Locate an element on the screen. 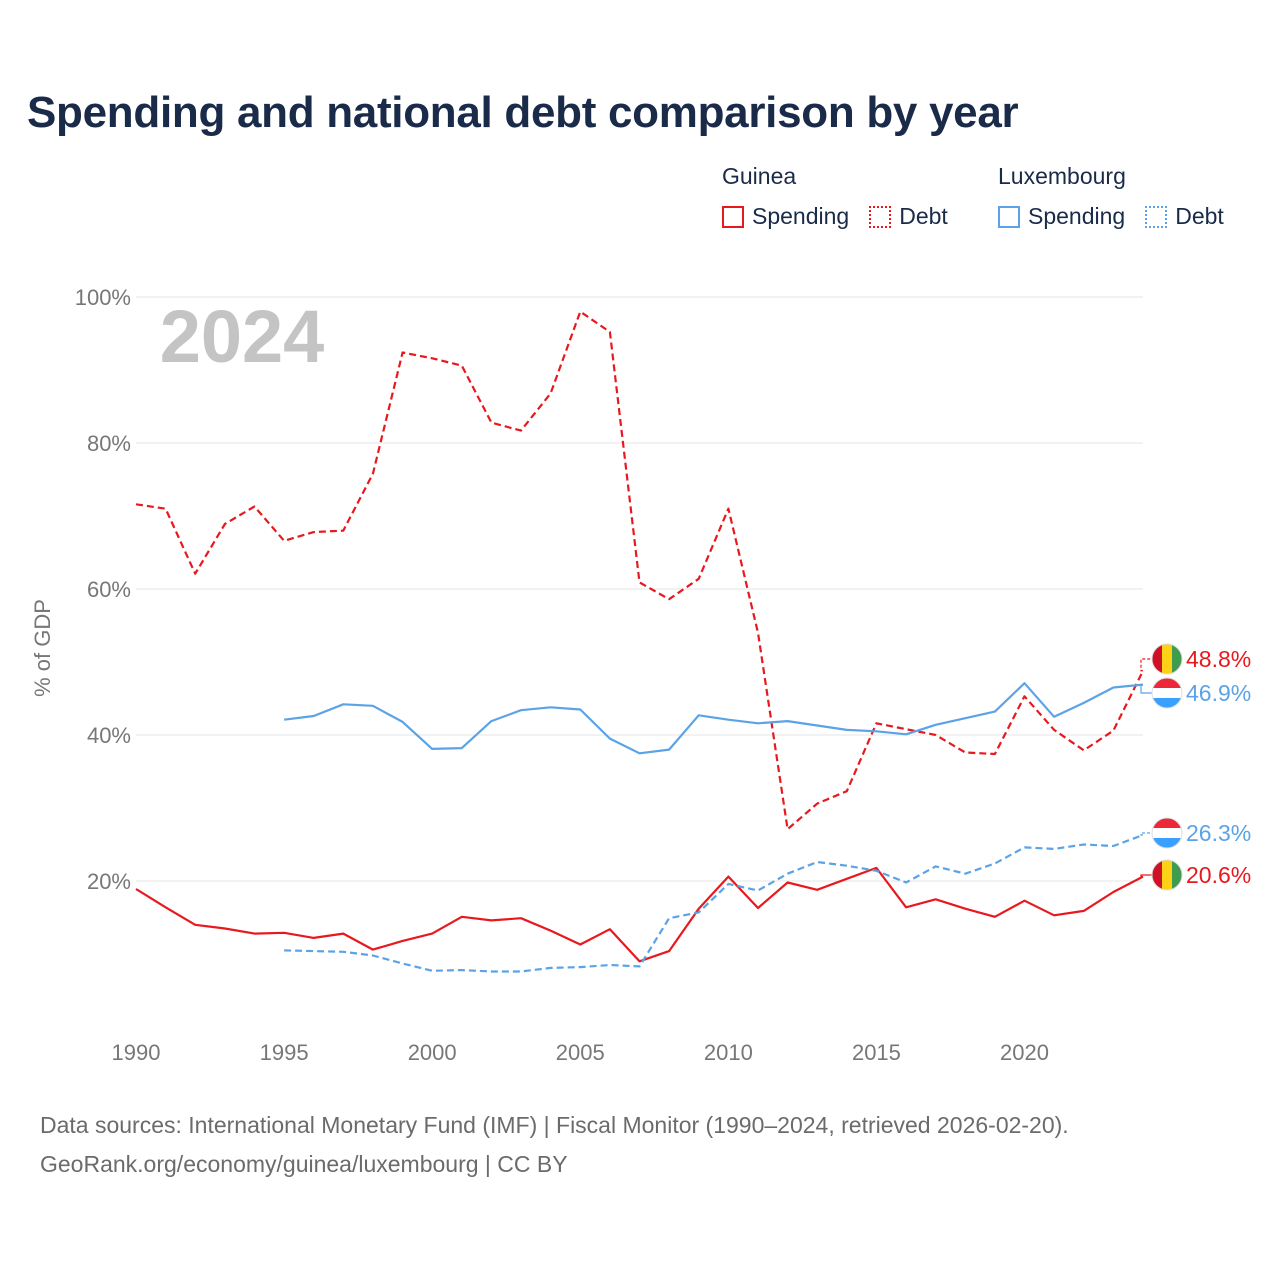 The height and width of the screenshot is (1280, 1280). legend-country-luxembourg: Luxembourg is located at coordinates (1062, 176).